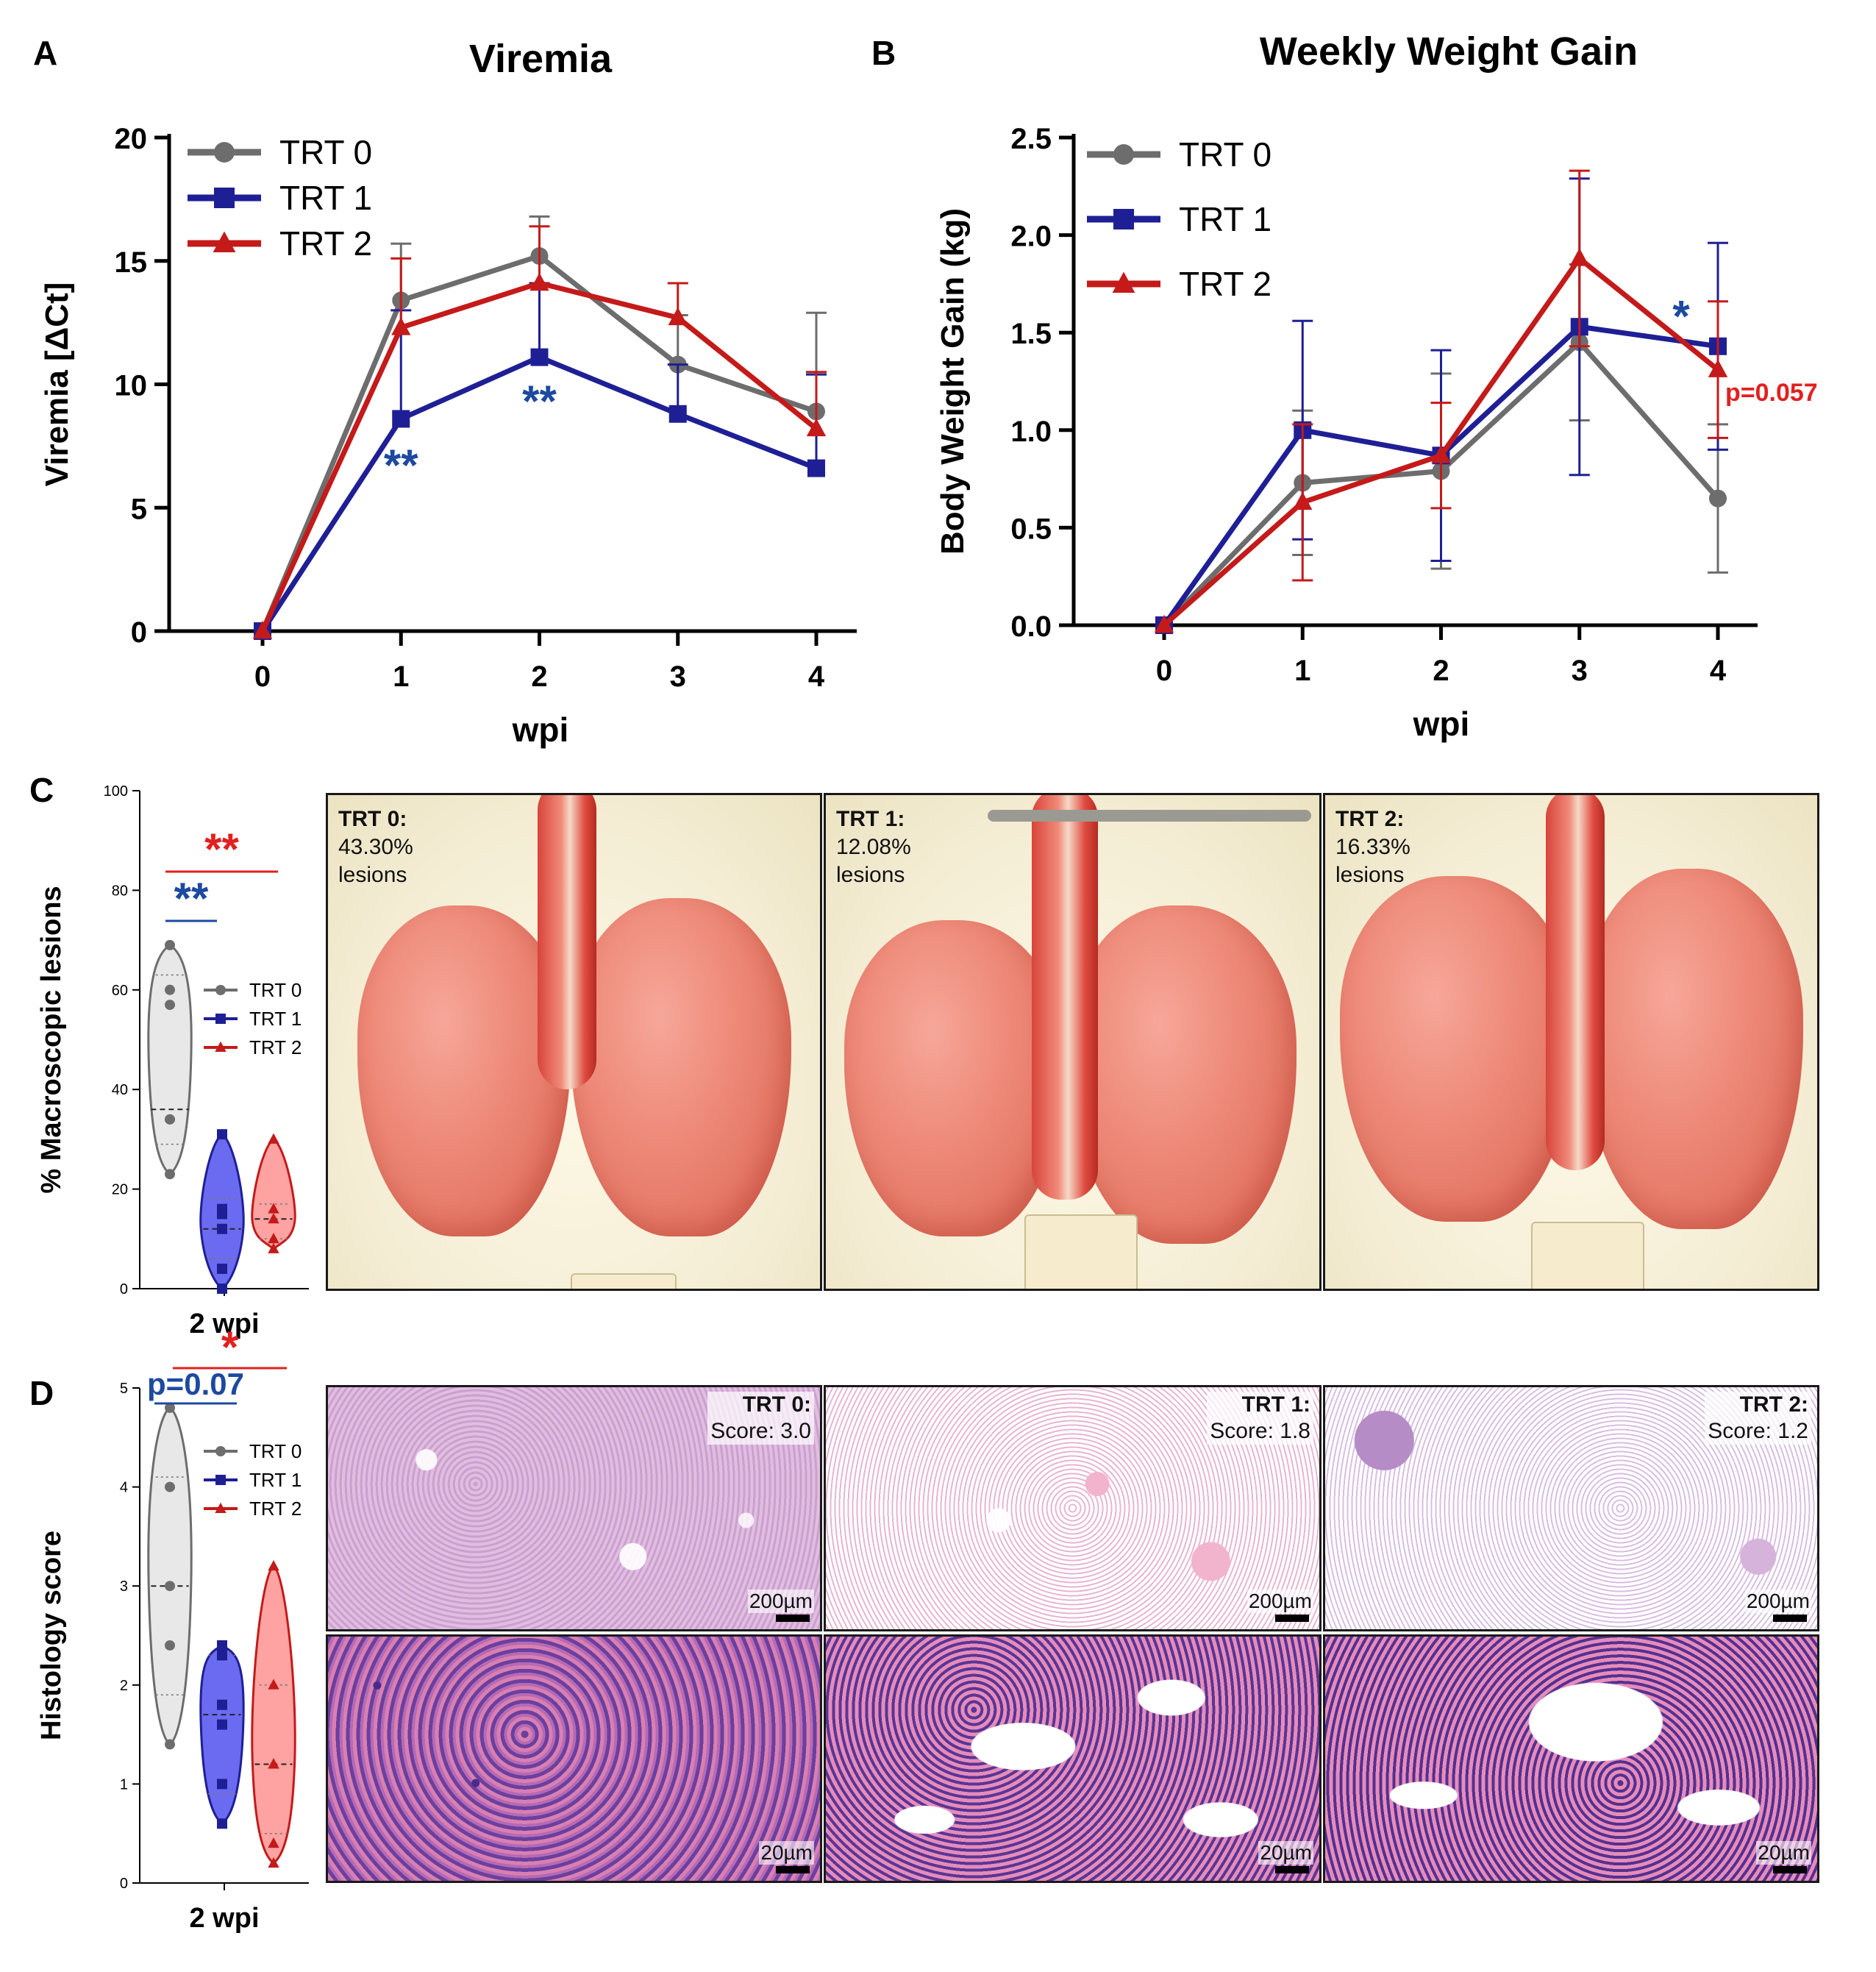 The image size is (1876, 1972). What do you see at coordinates (1279, 1601) in the screenshot?
I see `histo-low-trt1-scale-label: 200µm` at bounding box center [1279, 1601].